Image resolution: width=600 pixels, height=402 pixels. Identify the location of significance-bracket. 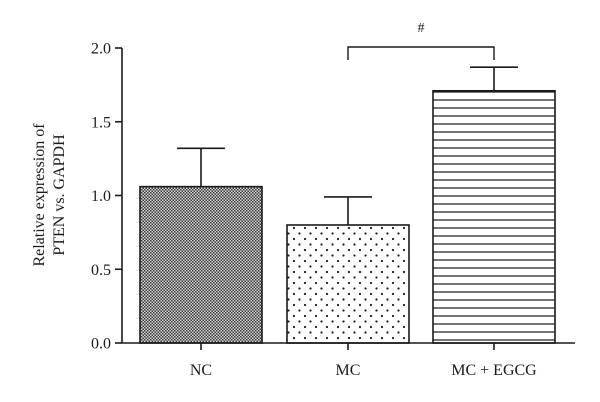
(421, 53).